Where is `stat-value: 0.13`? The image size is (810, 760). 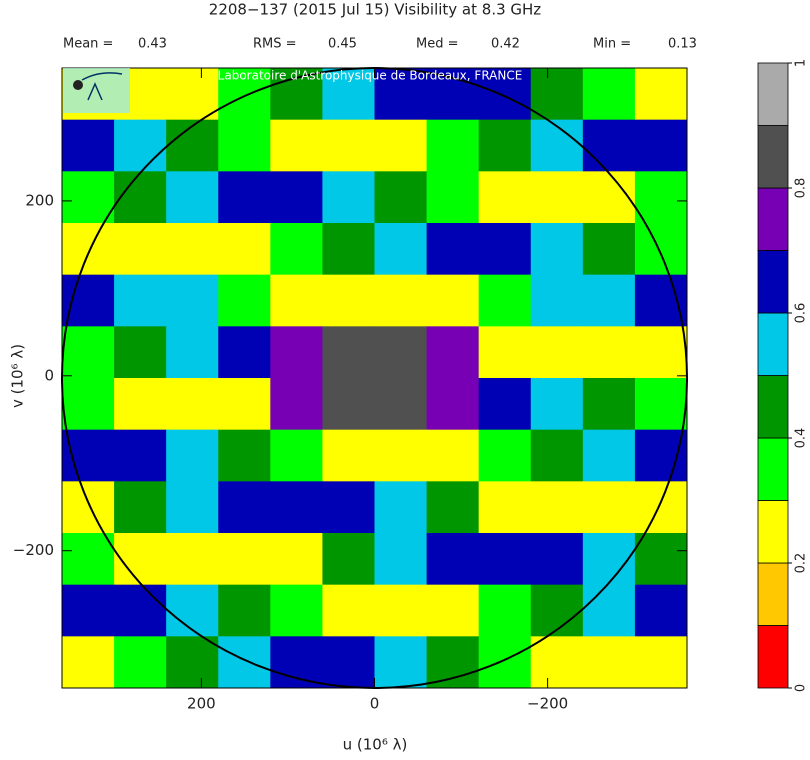 stat-value: 0.13 is located at coordinates (682, 44).